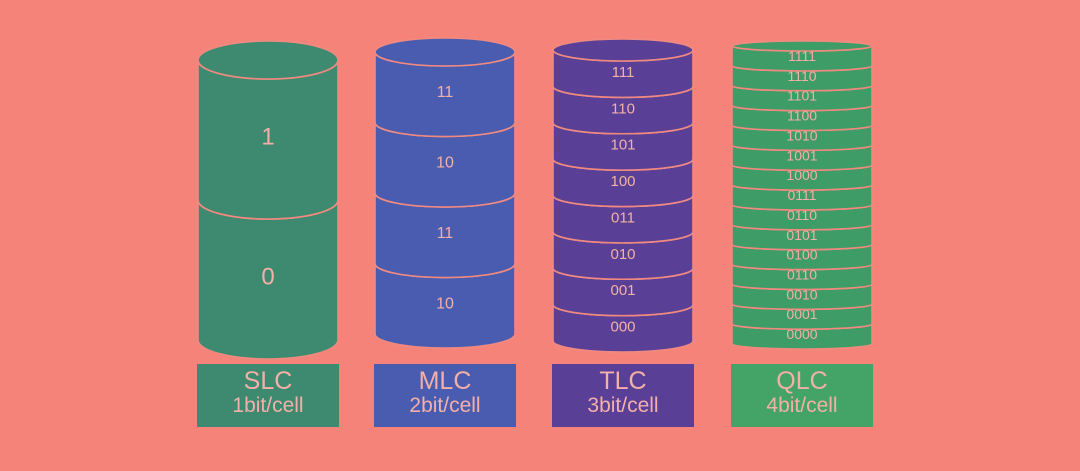 Image resolution: width=1080 pixels, height=471 pixels. I want to click on mlc-bits-per-cell: 2bit/cell, so click(445, 405).